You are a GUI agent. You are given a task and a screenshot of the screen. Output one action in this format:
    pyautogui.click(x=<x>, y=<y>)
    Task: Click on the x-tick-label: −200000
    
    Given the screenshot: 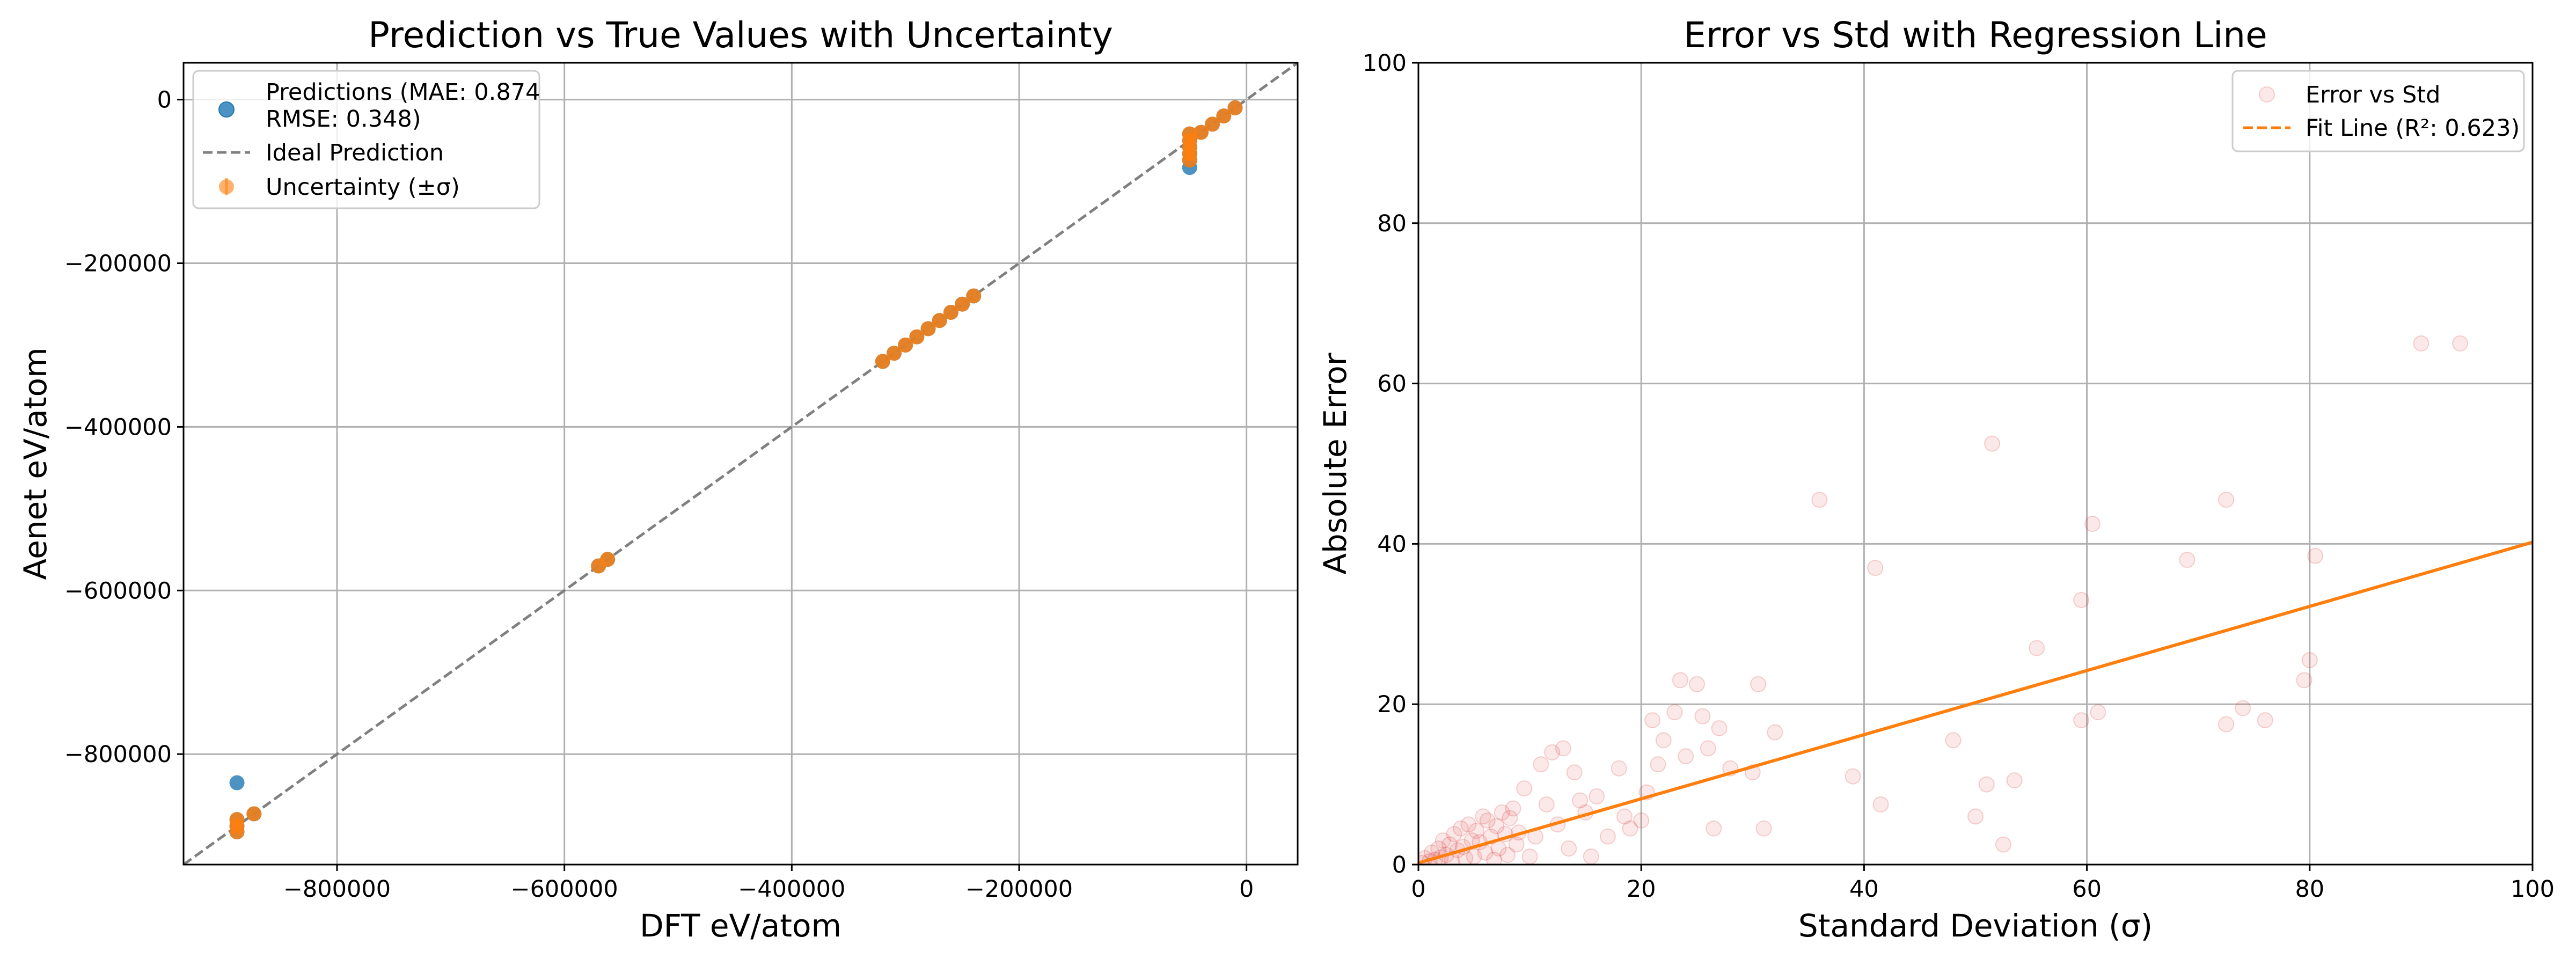 What is the action you would take?
    pyautogui.click(x=1019, y=889)
    